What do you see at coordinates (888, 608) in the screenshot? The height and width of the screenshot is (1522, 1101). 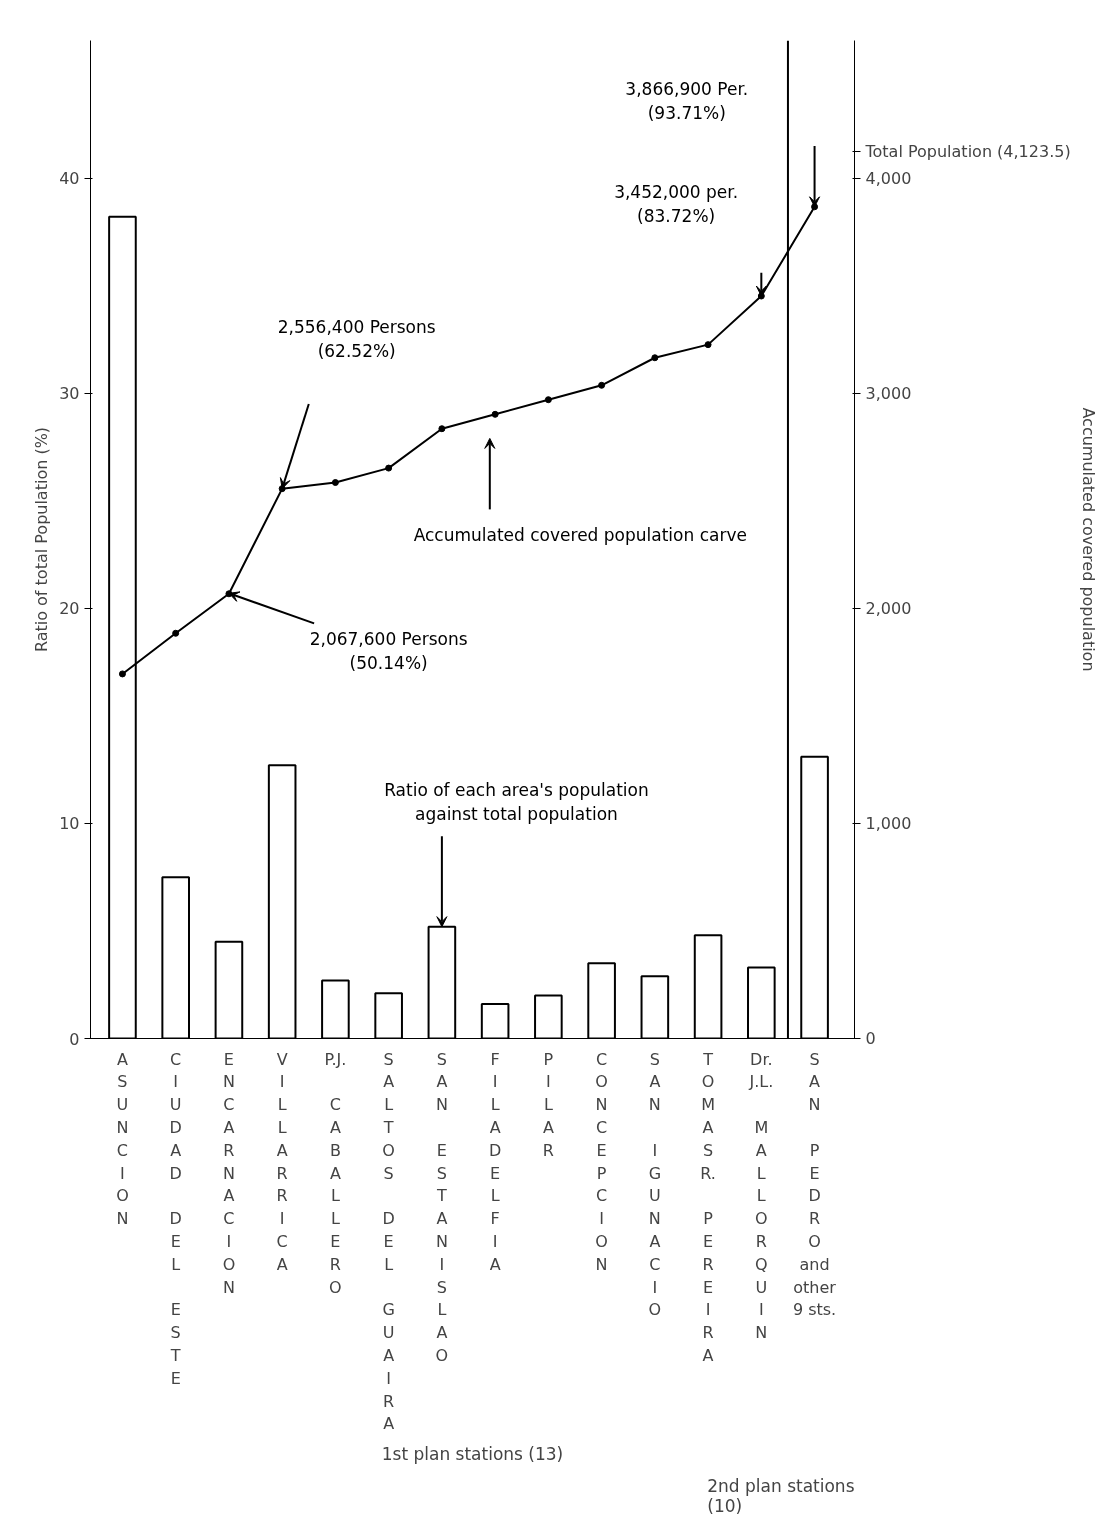 I see `y2-tick-label: 2,000` at bounding box center [888, 608].